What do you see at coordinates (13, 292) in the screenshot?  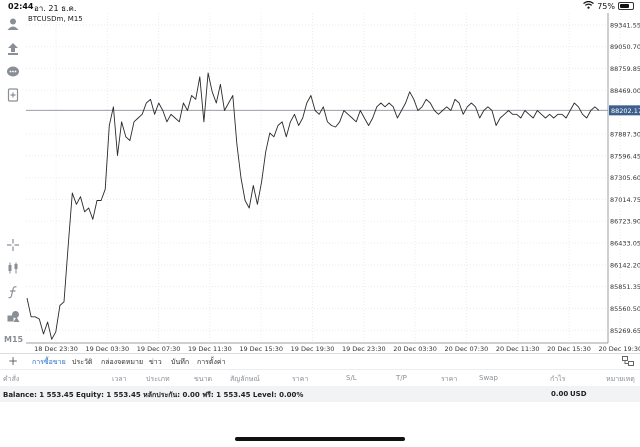 I see `function-icon` at bounding box center [13, 292].